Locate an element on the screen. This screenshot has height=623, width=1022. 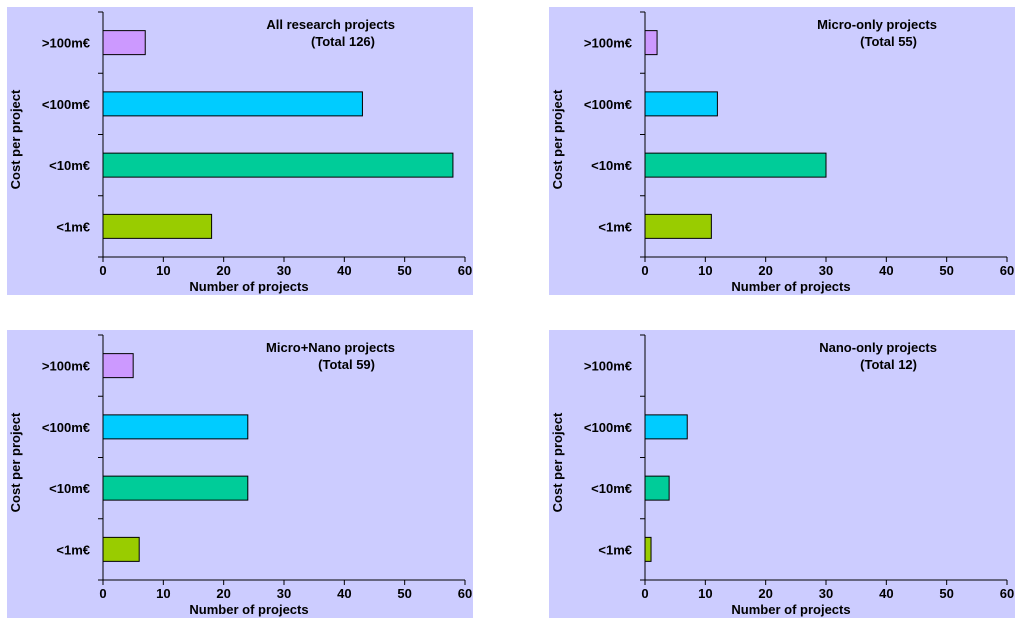
chart-subtitle: (Total 12) is located at coordinates (888, 364).